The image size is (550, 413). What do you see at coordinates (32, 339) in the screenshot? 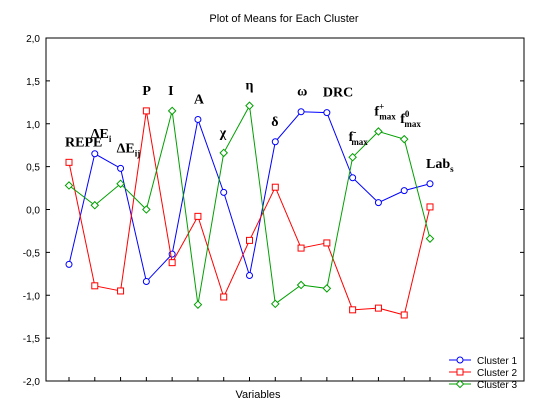
I see `y-tick-label: -1,5` at bounding box center [32, 339].